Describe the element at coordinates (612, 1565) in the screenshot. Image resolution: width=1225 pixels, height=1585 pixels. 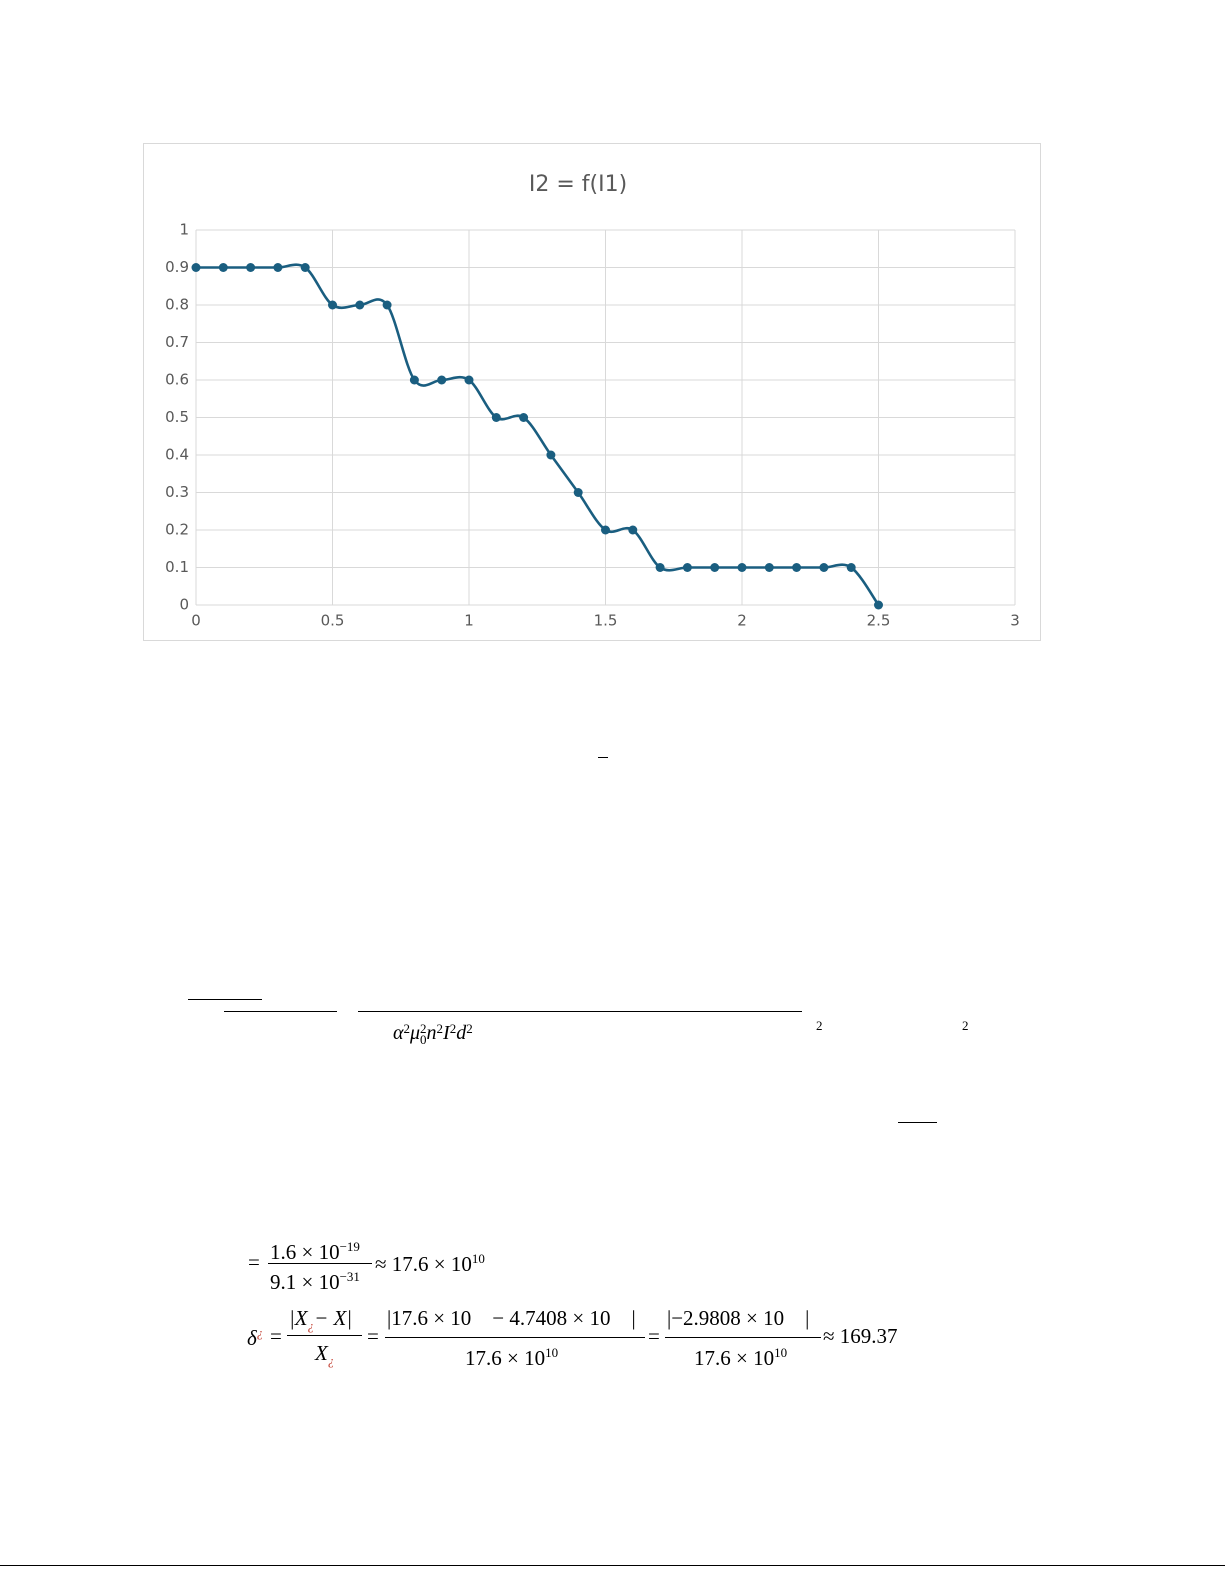
I see `page-edge` at that location.